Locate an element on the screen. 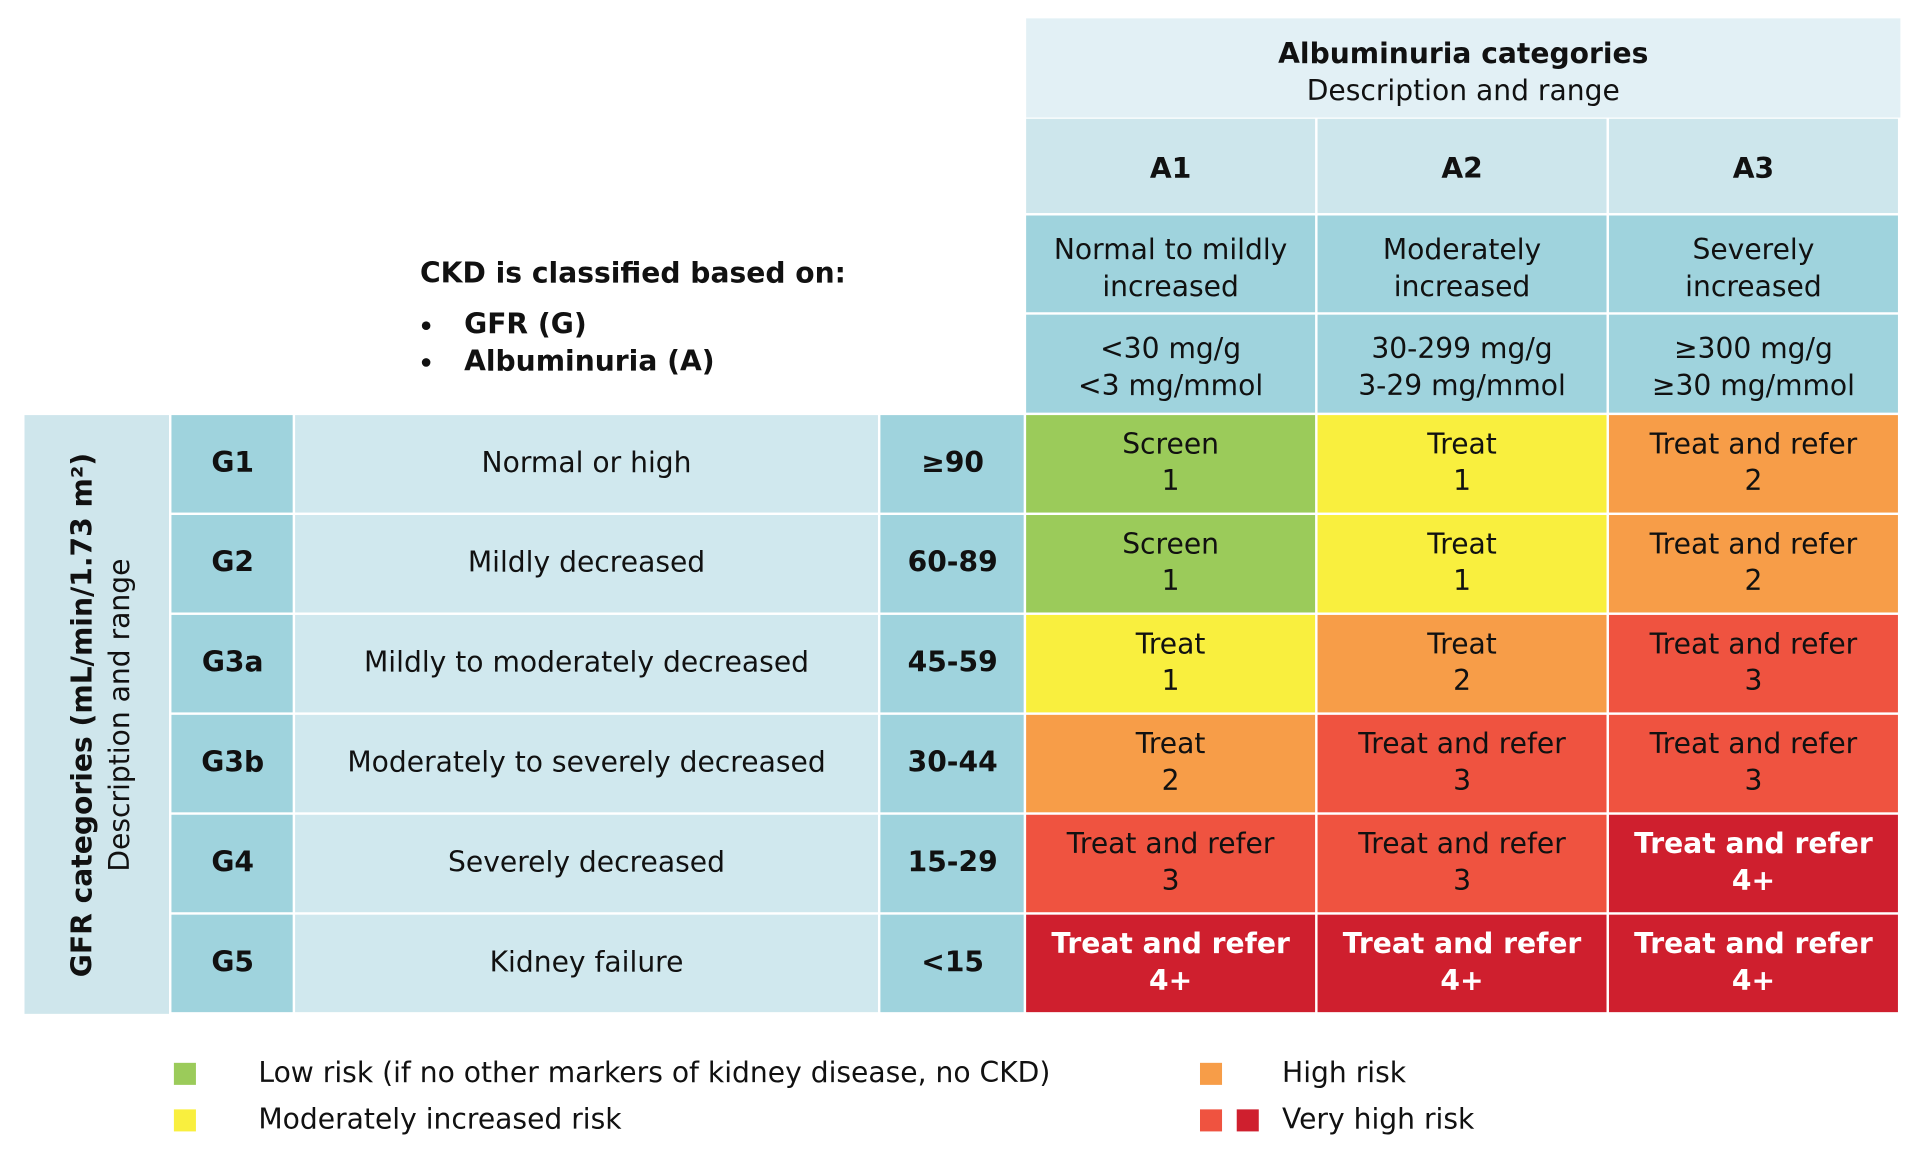  row-code: G3a is located at coordinates (233, 662).